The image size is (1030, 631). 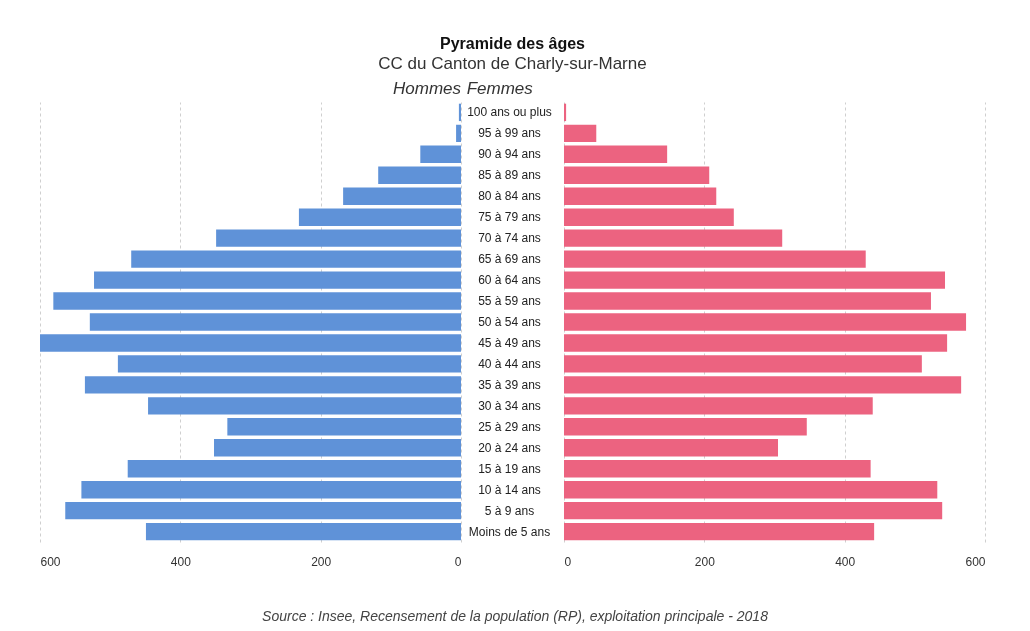 What do you see at coordinates (509, 301) in the screenshot?
I see `y-tick-label: 55 à 59 ans` at bounding box center [509, 301].